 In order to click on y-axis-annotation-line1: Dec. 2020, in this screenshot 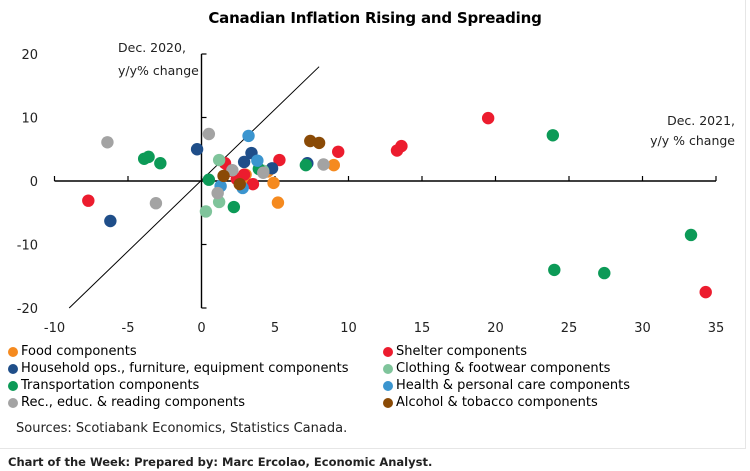, I will do `click(152, 47)`.